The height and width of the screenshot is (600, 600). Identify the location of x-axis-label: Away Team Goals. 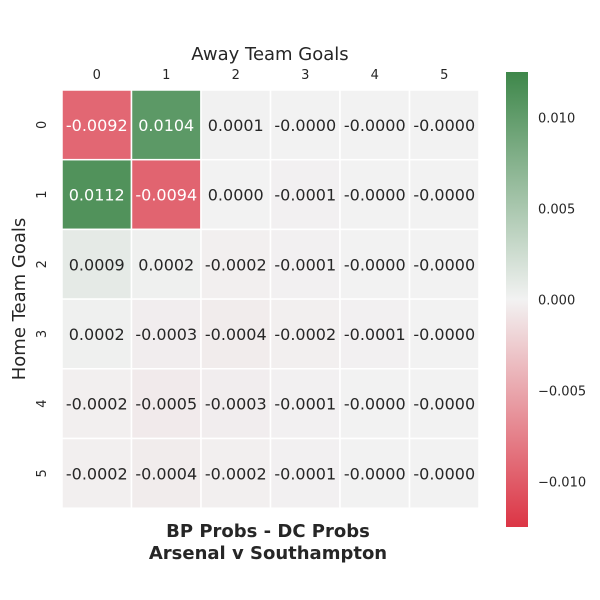
(269, 54).